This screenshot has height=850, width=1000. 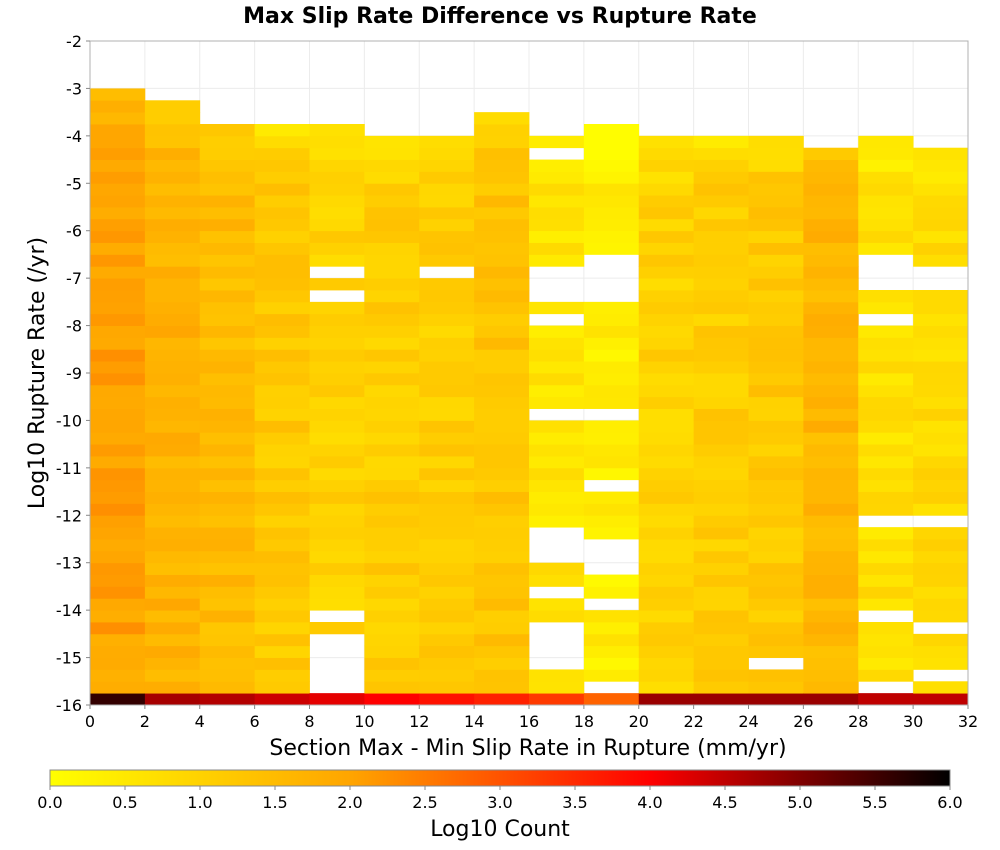 What do you see at coordinates (74, 41) in the screenshot?
I see `y-tick-label: -2` at bounding box center [74, 41].